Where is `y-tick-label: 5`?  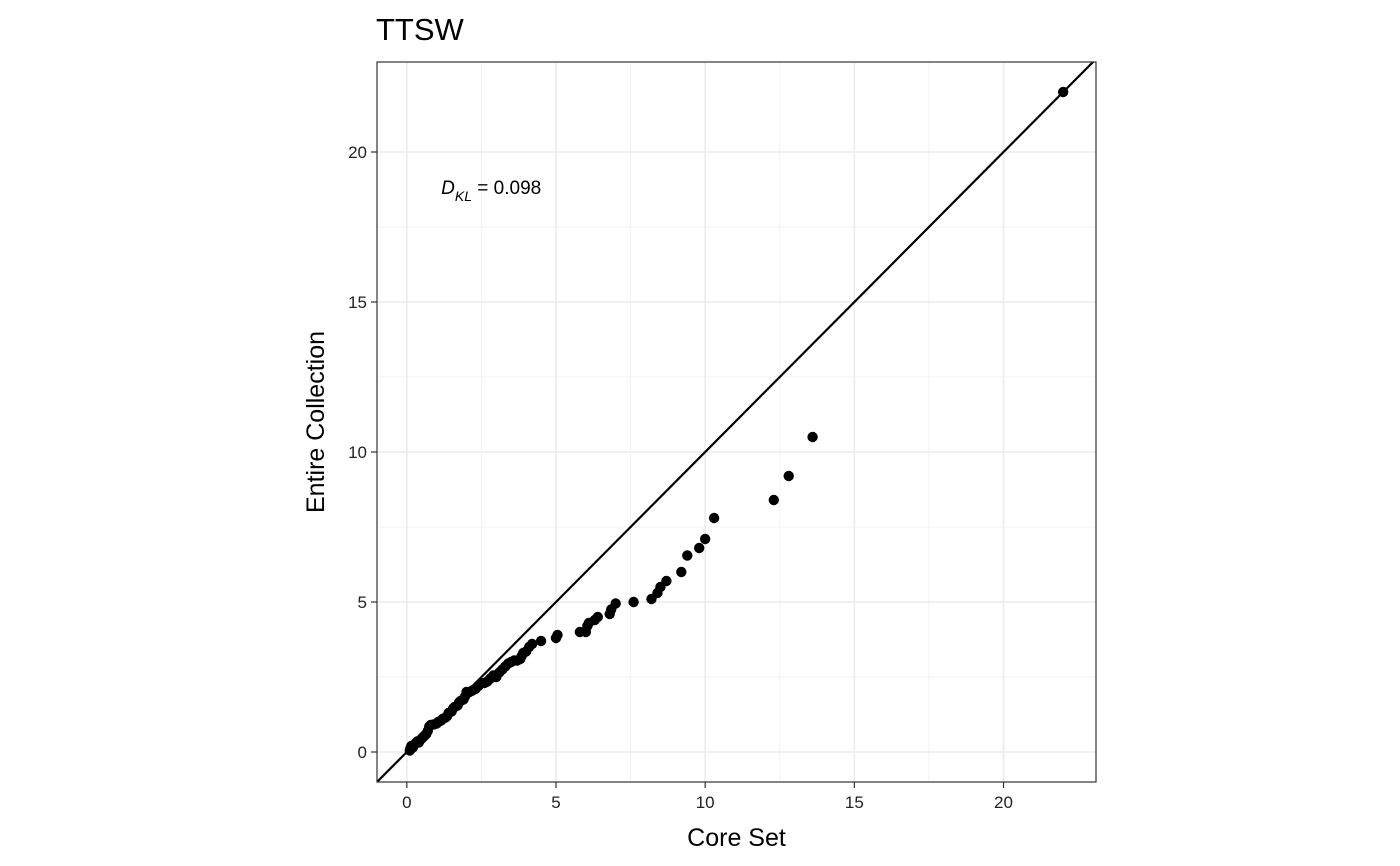
y-tick-label: 5 is located at coordinates (362, 602).